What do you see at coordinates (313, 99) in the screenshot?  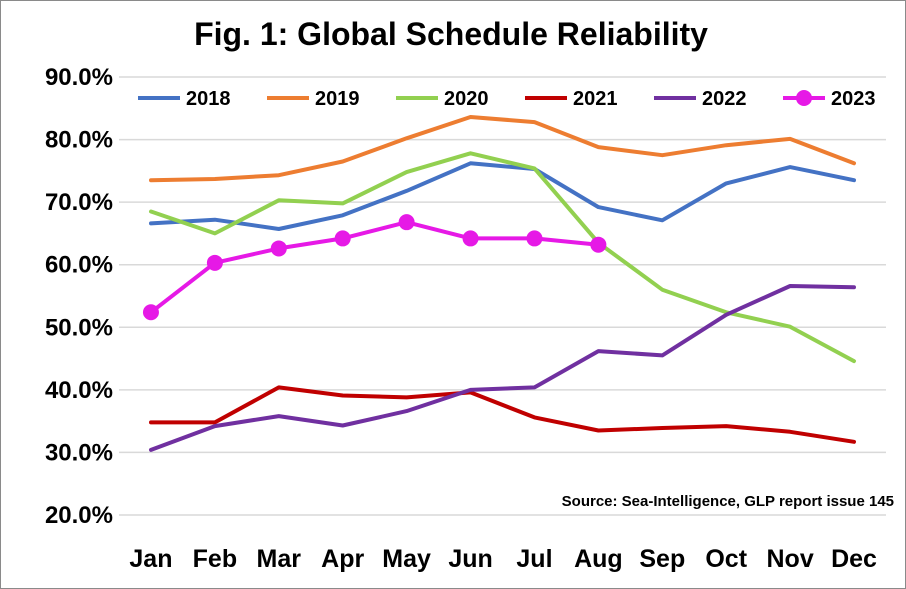 I see `legend-item-2019: 2019` at bounding box center [313, 99].